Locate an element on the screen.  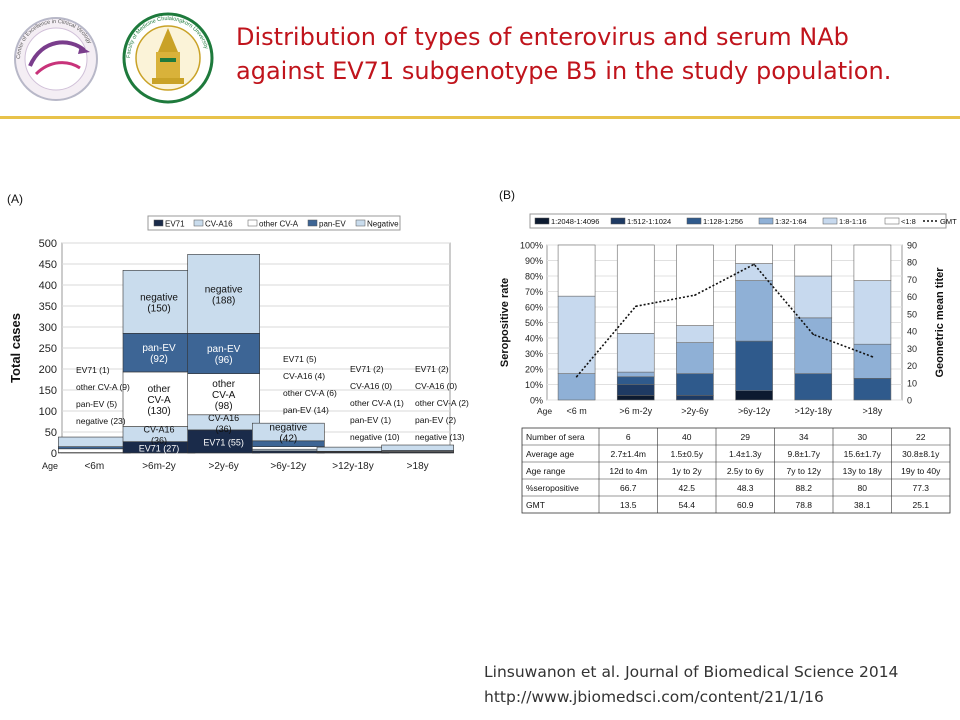
table-cell: 9.8±1.7y is located at coordinates (803, 454).